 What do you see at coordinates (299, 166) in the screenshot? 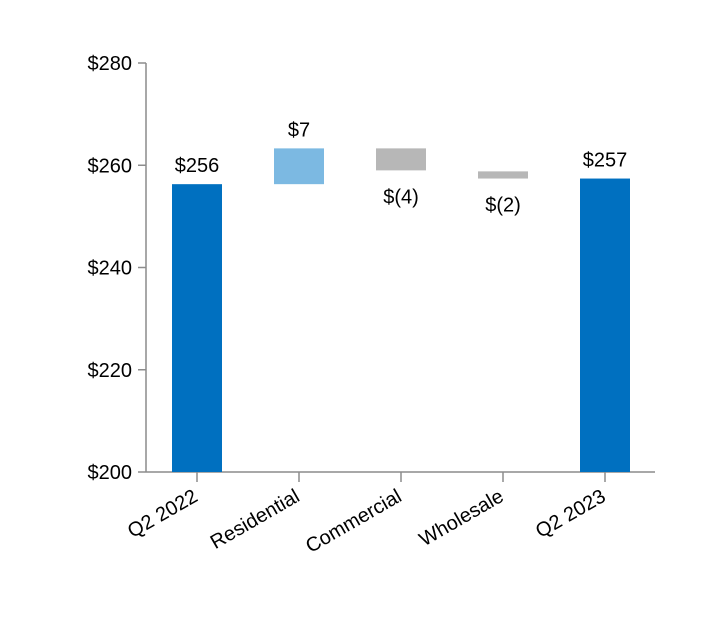
I see `bar-residential` at bounding box center [299, 166].